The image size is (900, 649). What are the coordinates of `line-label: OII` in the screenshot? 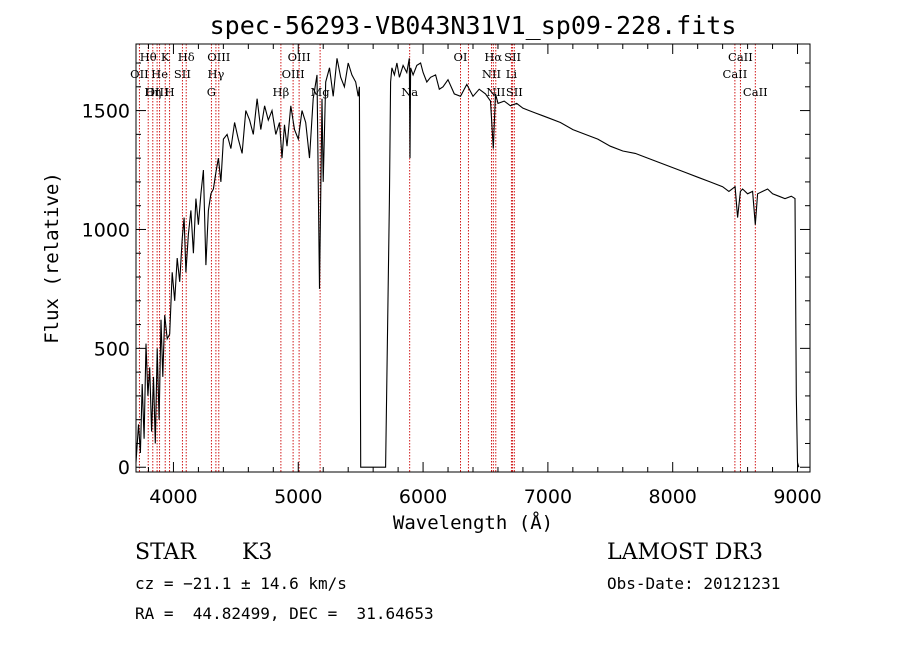 It's located at (139, 74).